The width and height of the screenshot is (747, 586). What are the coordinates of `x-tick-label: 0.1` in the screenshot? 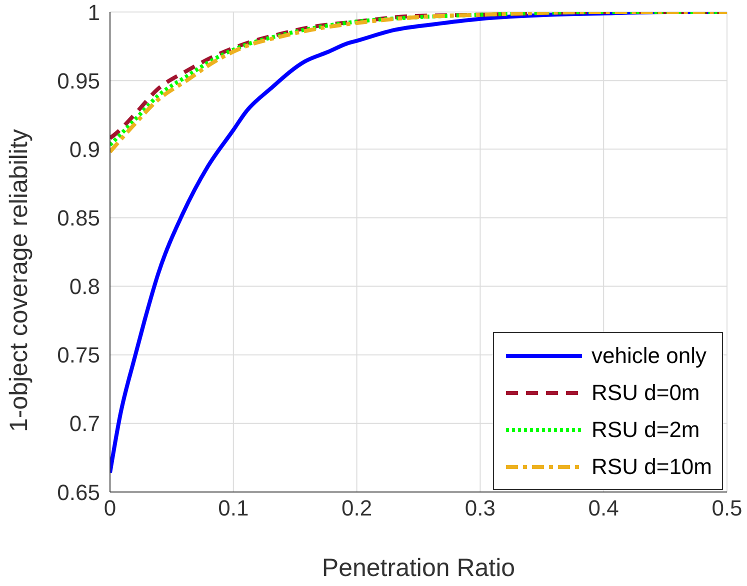 It's located at (233, 508).